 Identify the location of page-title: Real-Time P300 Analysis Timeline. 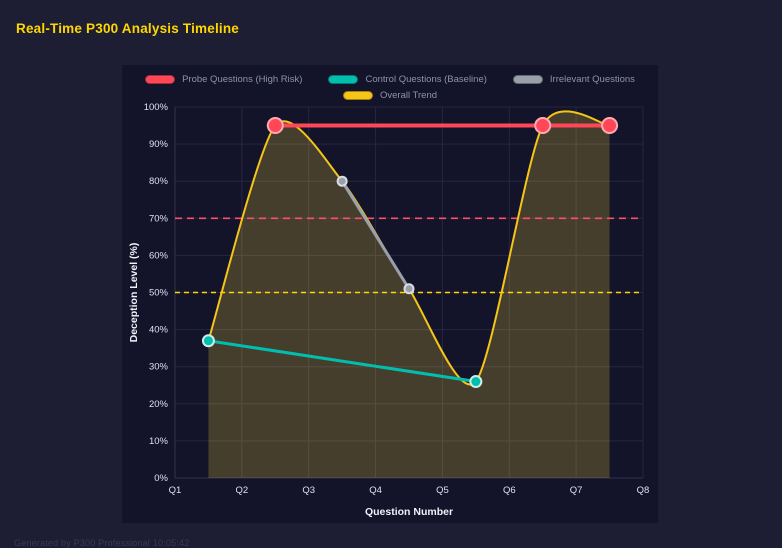
(128, 28).